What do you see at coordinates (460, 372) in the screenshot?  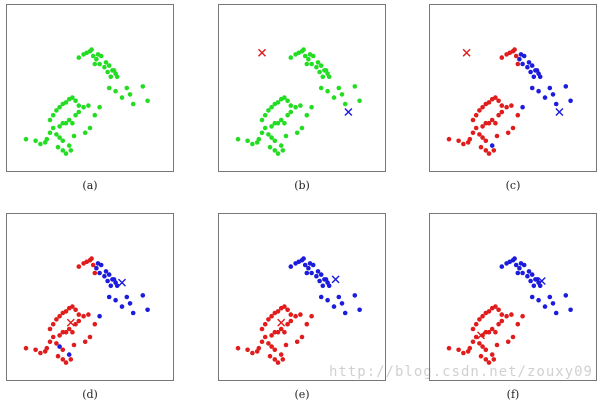 I see `watermark: http://blog.csdn.net/zouxy09` at bounding box center [460, 372].